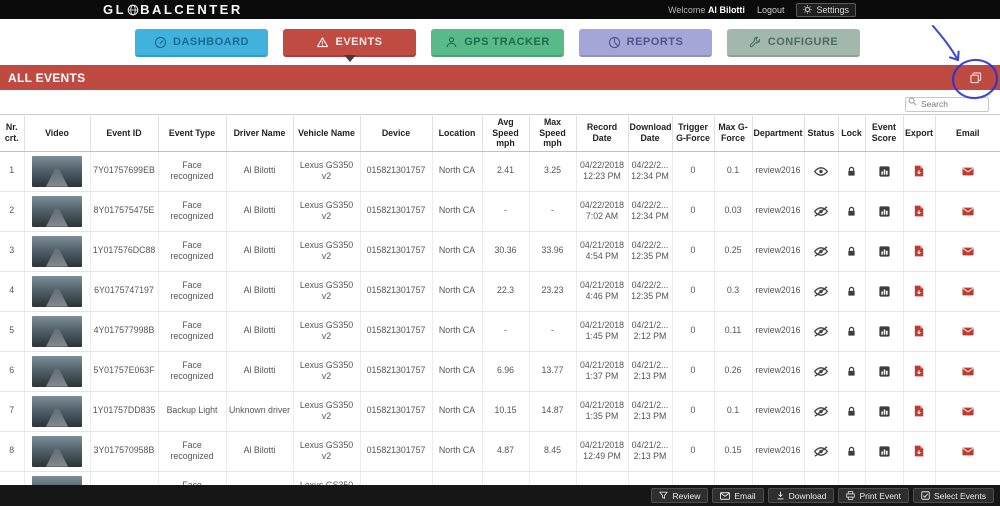  I want to click on cell-event-id: 4Y017577998B, so click(124, 331).